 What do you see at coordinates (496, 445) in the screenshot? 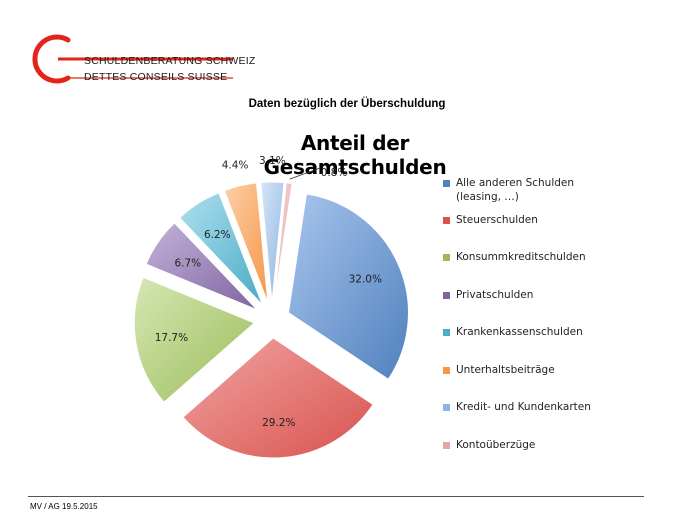
I see `legend-label: Kontoüberzüge` at bounding box center [496, 445].